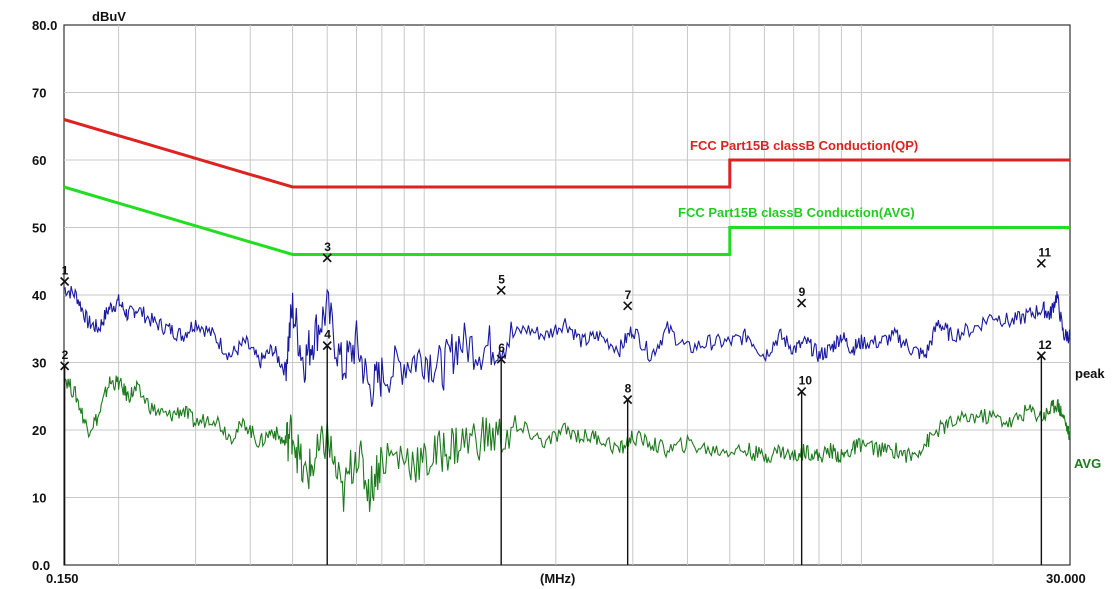  I want to click on y-tick-label: 30, so click(39, 363).